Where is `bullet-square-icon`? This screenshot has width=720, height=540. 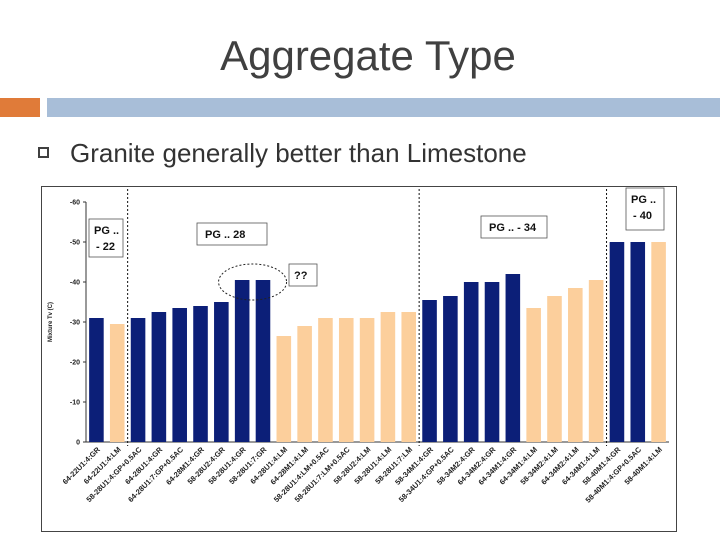
bullet-square-icon is located at coordinates (43, 152).